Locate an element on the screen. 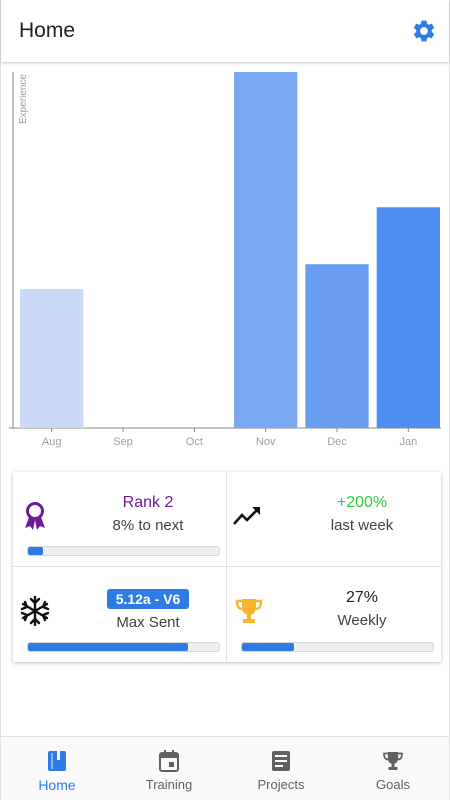 This screenshot has width=450, height=800. nav-label-home: Home is located at coordinates (57, 785).